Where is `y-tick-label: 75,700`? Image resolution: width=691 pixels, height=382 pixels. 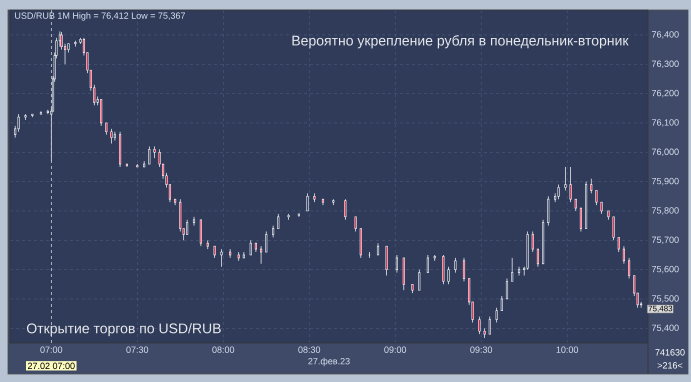
y-tick-label: 75,700 is located at coordinates (665, 240).